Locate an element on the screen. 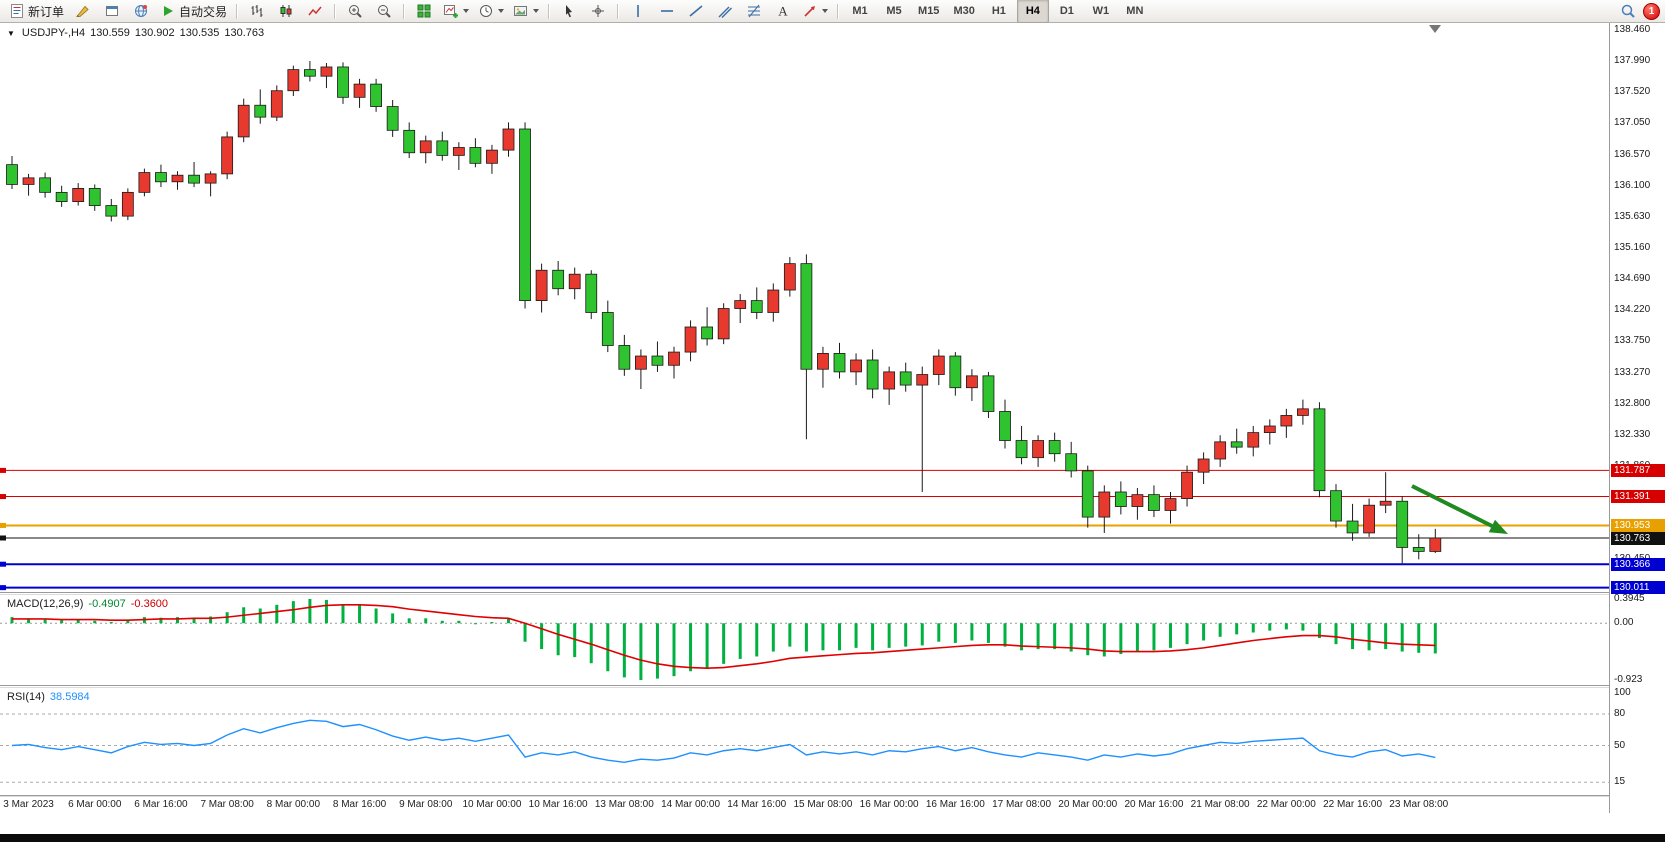 The width and height of the screenshot is (1665, 842). svg-text: A is located at coordinates (783, 11).